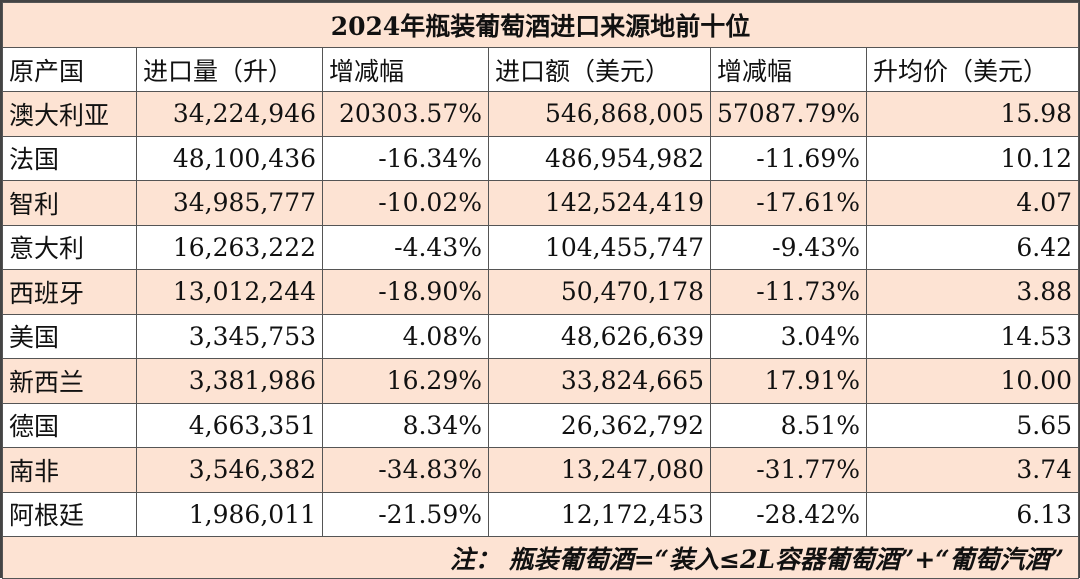 The height and width of the screenshot is (579, 1080). Describe the element at coordinates (972, 425) in the screenshot. I see `avg-price-cell: 5.65` at that location.